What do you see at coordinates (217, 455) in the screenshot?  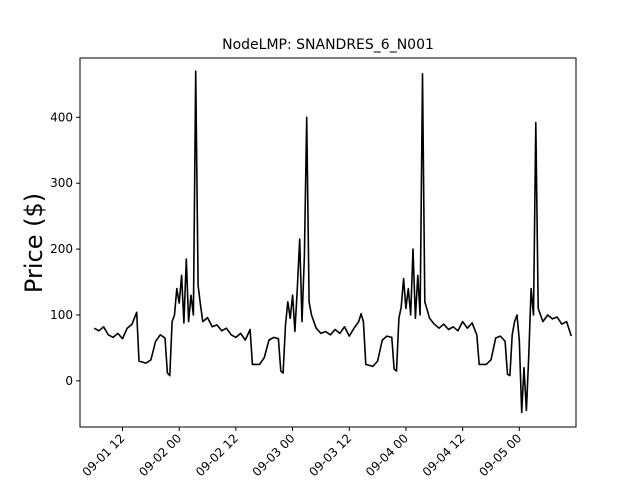 I see `x-tick-label: 09-02 12` at bounding box center [217, 455].